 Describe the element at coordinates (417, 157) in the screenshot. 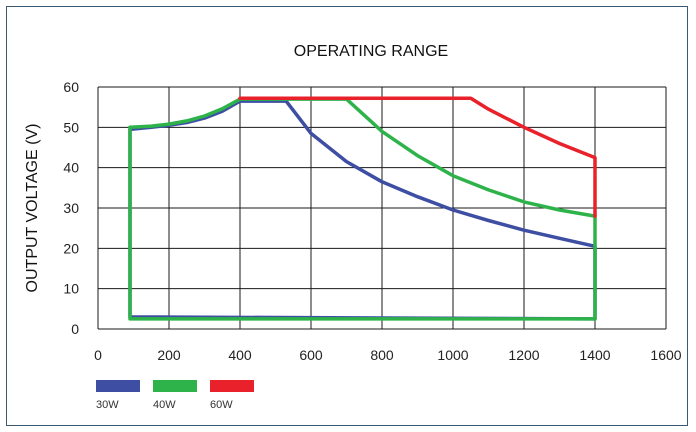

I see `series-line-60w` at that location.